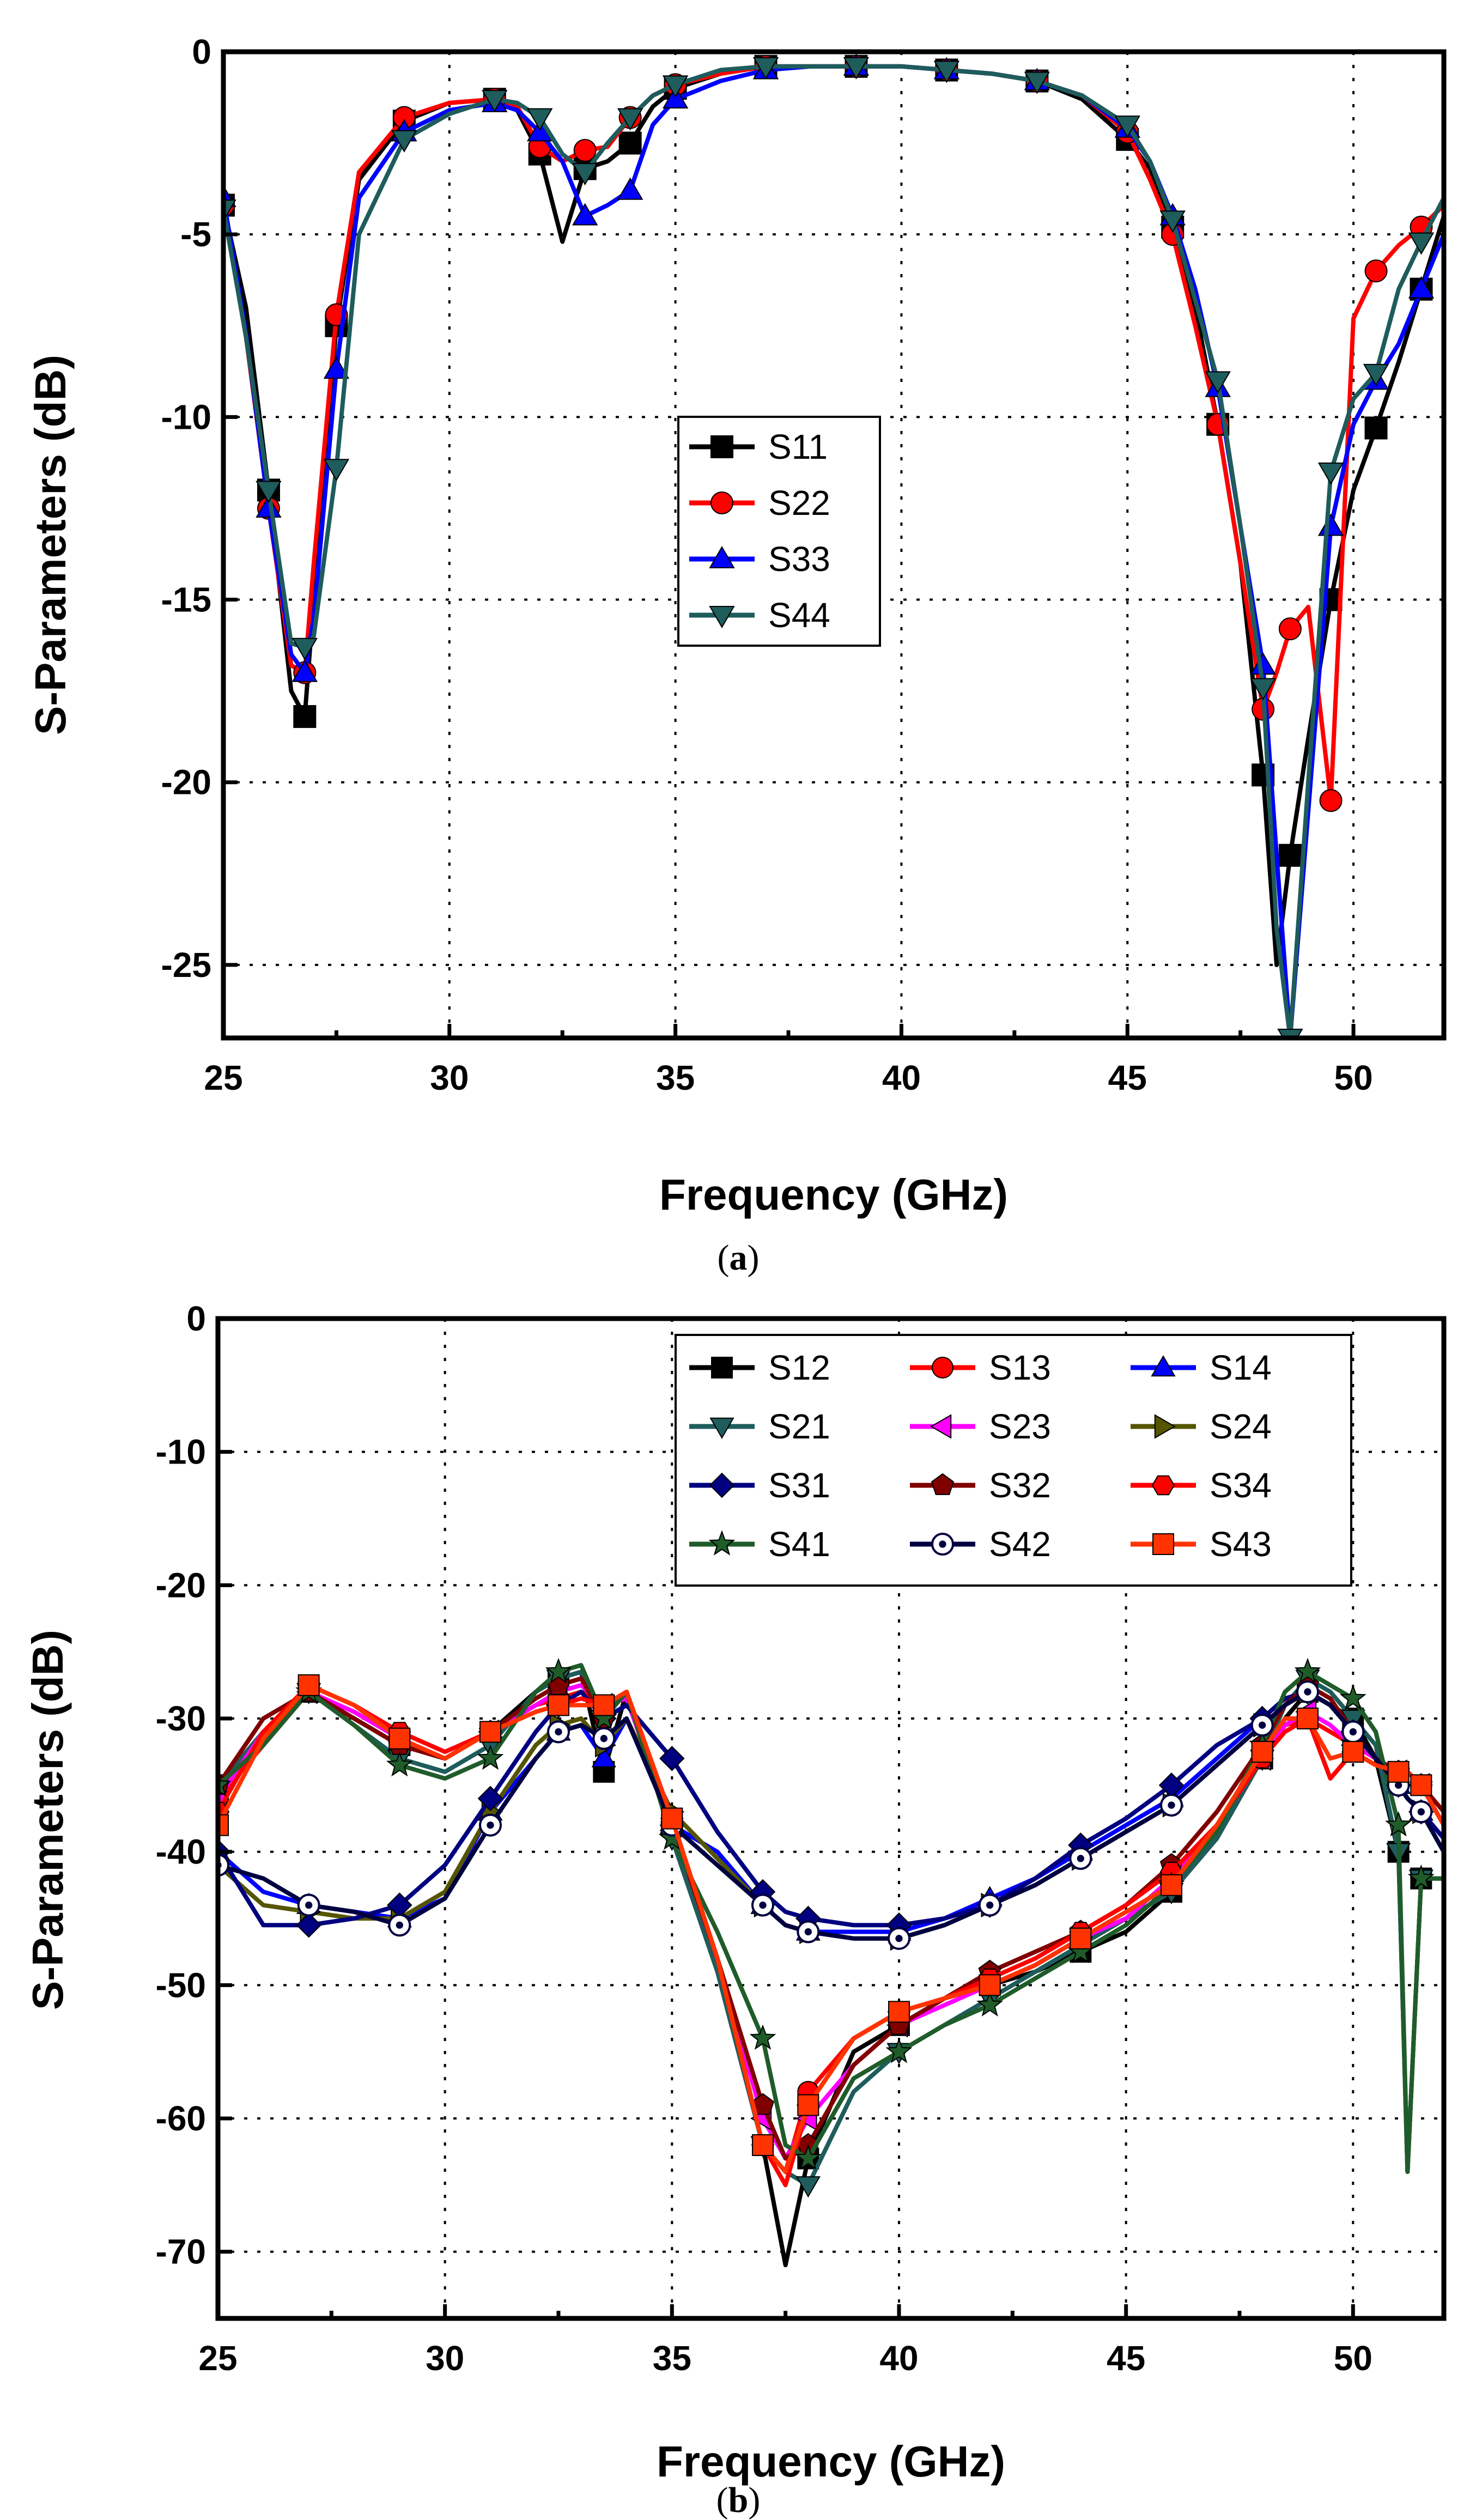 The image size is (1476, 2520). What do you see at coordinates (779, 531) in the screenshot?
I see `panel-a-legend: S11 S22 S33 S44` at bounding box center [779, 531].